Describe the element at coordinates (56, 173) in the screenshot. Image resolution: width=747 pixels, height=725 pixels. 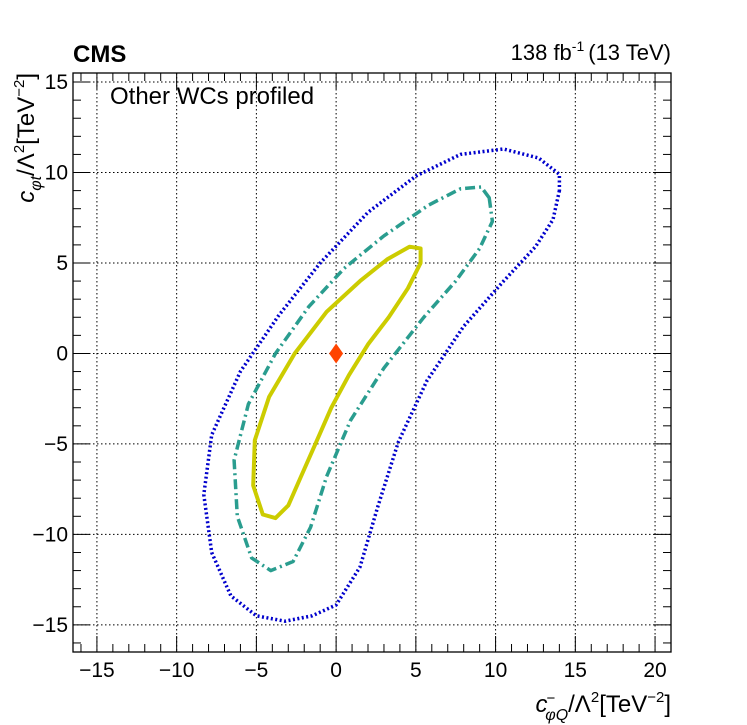
I see `y-tick-label: 10` at that location.